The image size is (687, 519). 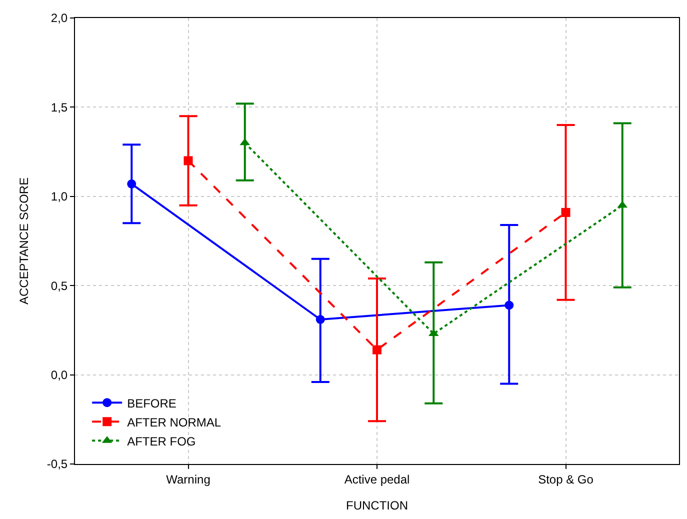 What do you see at coordinates (24, 241) in the screenshot?
I see `y-axis-title: ACCEPTANCE SCORE` at bounding box center [24, 241].